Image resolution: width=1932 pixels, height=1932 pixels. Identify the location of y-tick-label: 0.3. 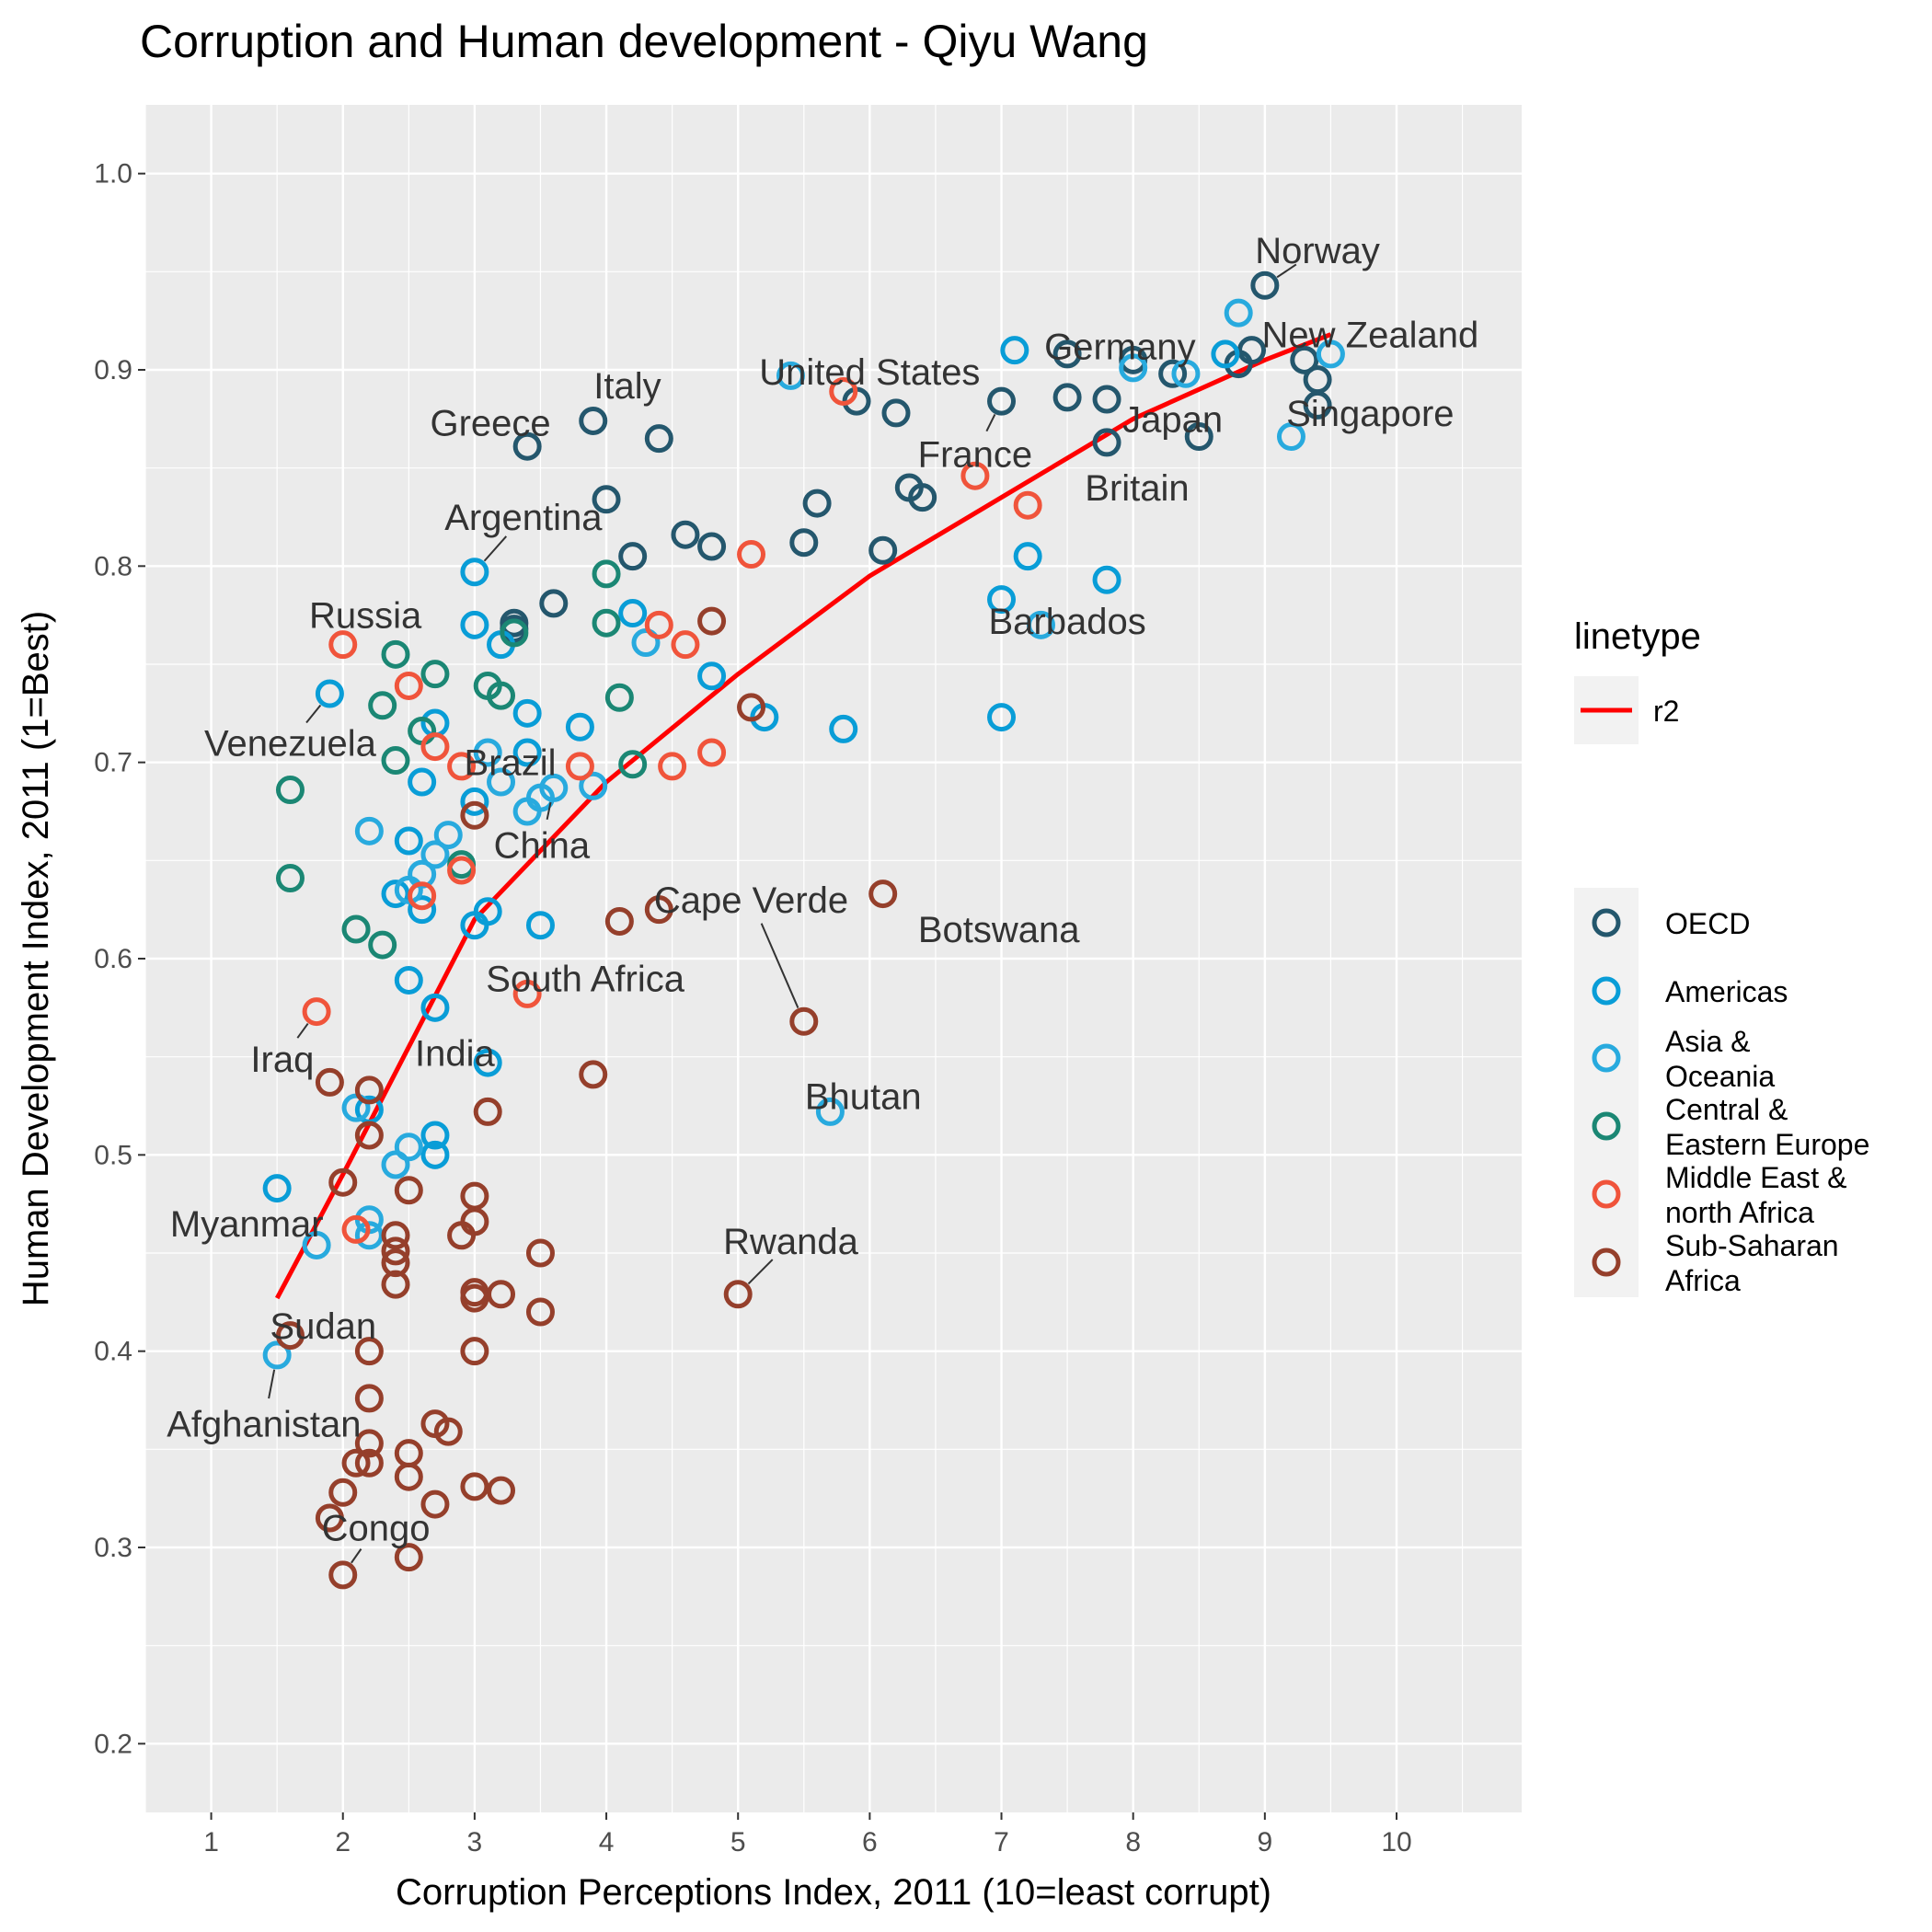
(113, 1548).